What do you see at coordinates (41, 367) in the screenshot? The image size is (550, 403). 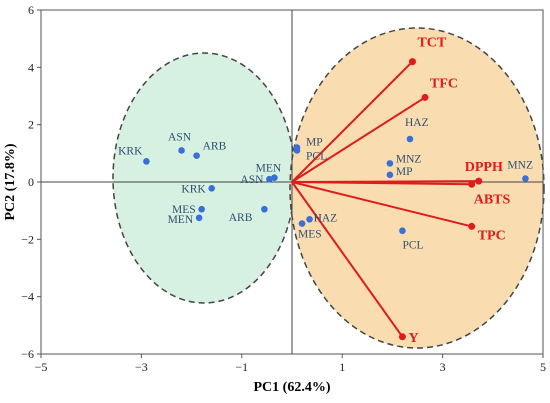 I see `x-tick-label: −5` at bounding box center [41, 367].